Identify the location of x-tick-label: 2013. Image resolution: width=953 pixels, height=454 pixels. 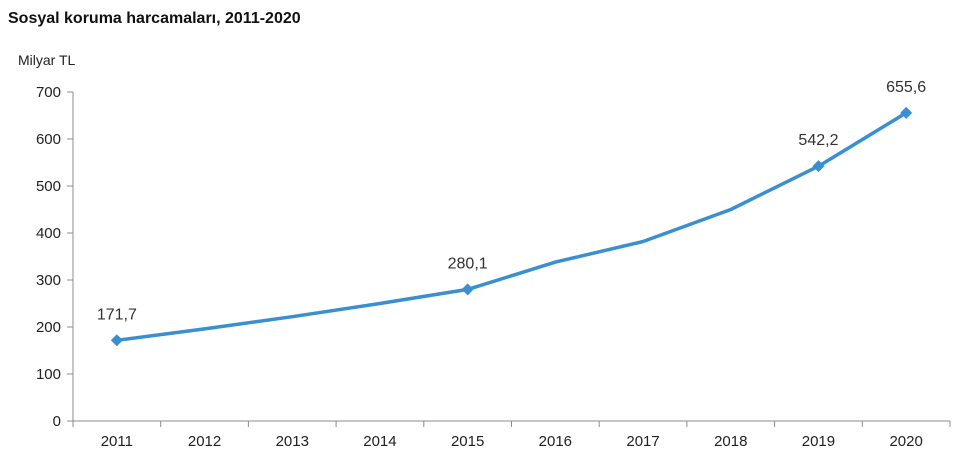
(292, 441).